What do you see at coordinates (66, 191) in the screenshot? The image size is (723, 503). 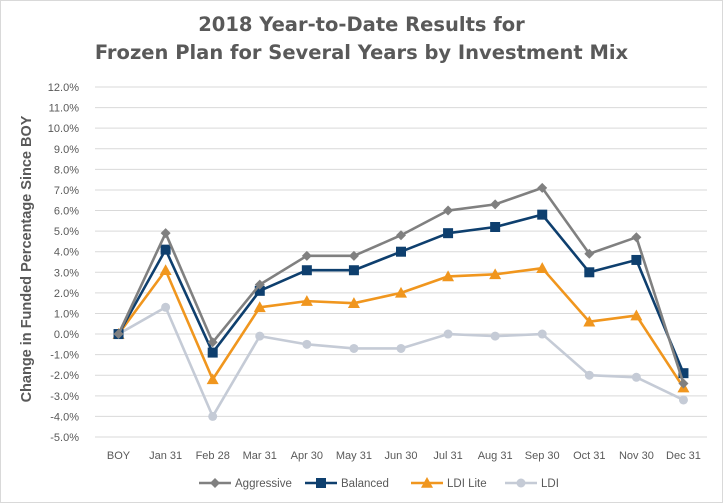 I see `y-tick-label: 7.0%` at bounding box center [66, 191].